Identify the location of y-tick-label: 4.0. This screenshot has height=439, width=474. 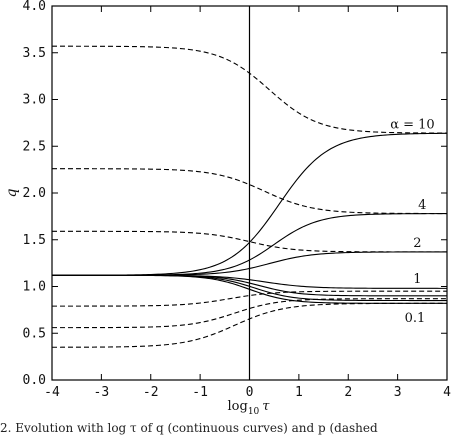
(34, 7).